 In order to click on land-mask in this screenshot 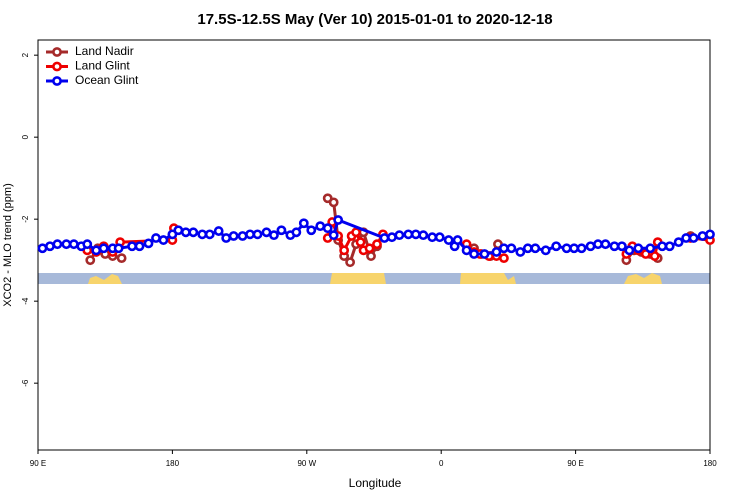, I will do `click(374, 278)`.